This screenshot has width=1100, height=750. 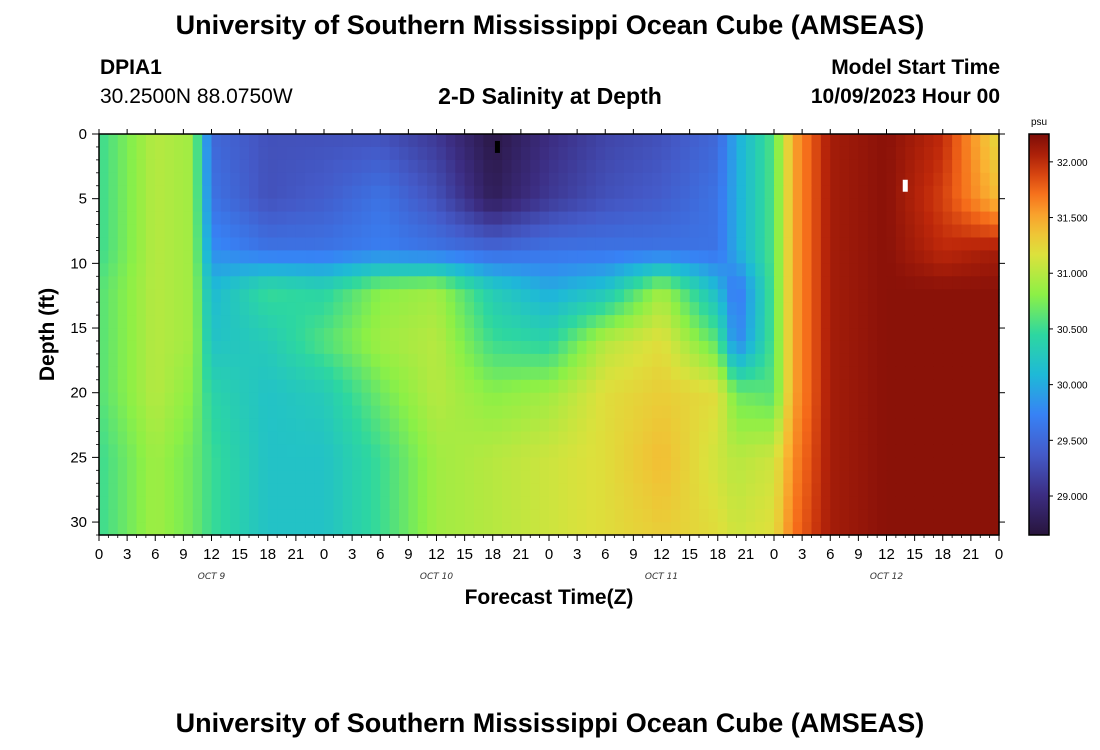 I want to click on x-day-label: OCT 10, so click(x=436, y=577).